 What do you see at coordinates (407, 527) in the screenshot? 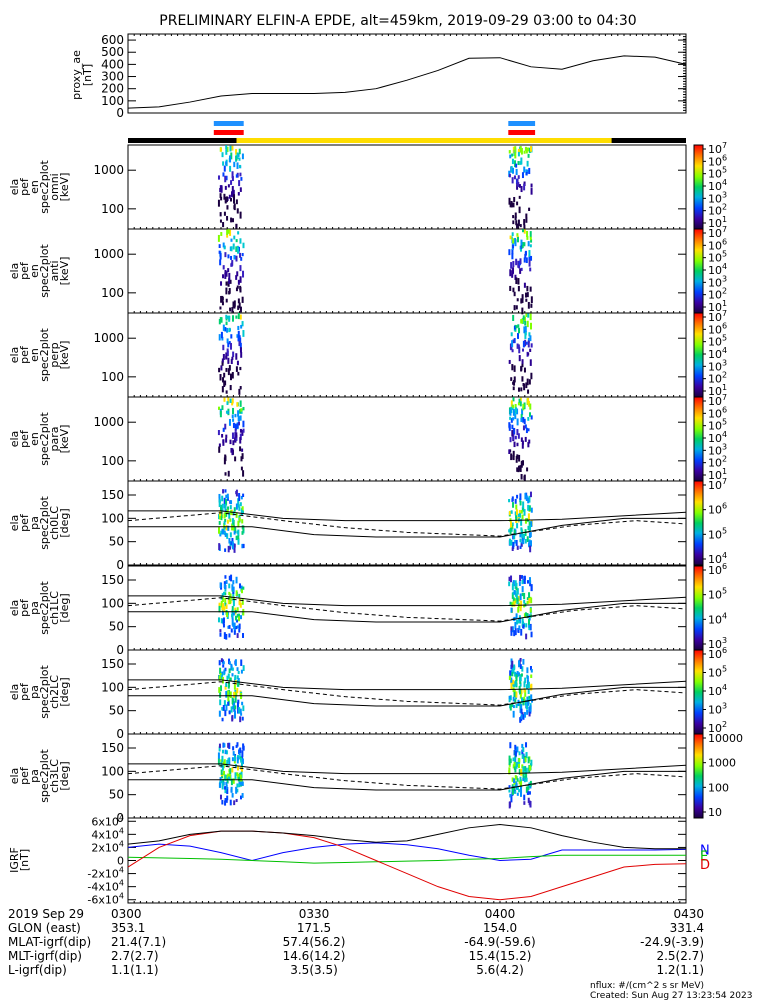
I see `loss-cone-line` at bounding box center [407, 527].